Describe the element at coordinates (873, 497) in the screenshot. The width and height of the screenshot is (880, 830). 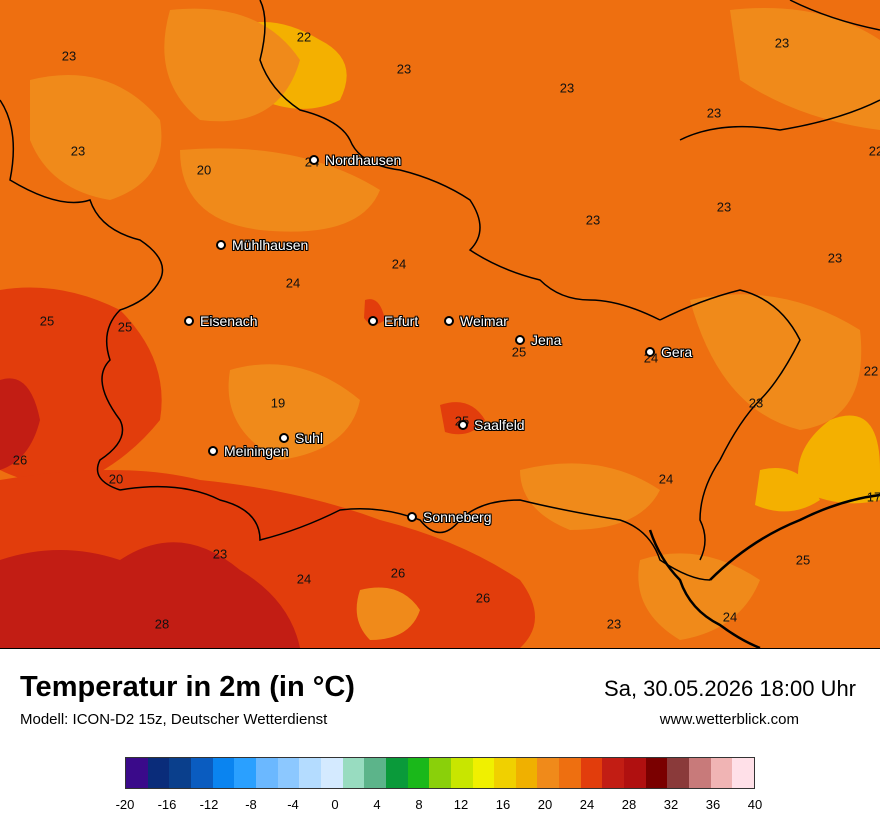
I see `value-label: 17` at that location.